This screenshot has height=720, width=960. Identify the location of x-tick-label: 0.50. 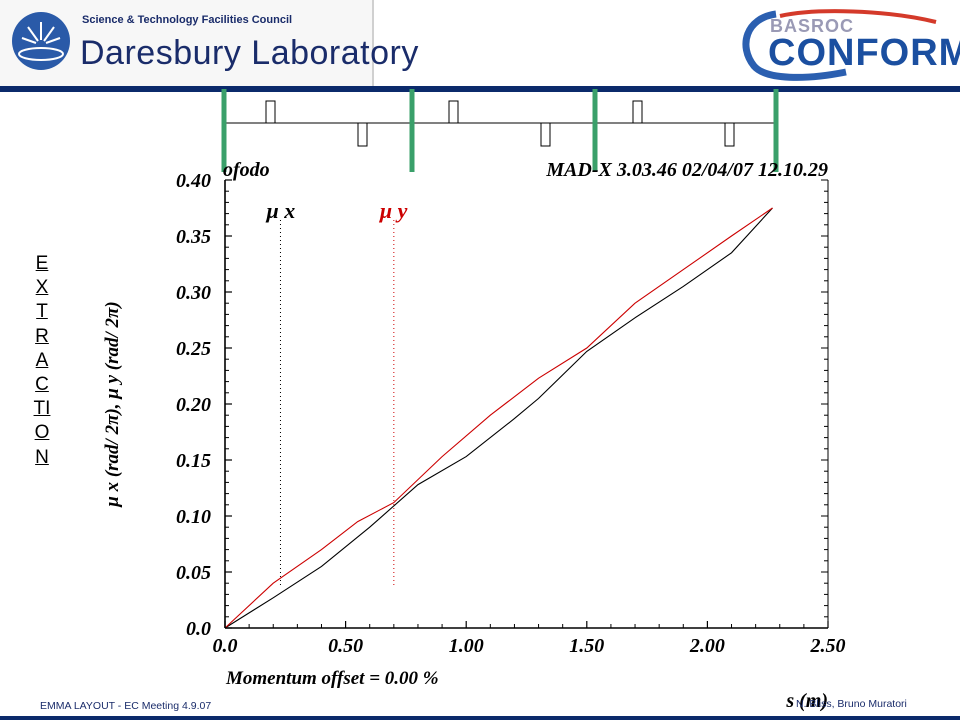
(345, 646).